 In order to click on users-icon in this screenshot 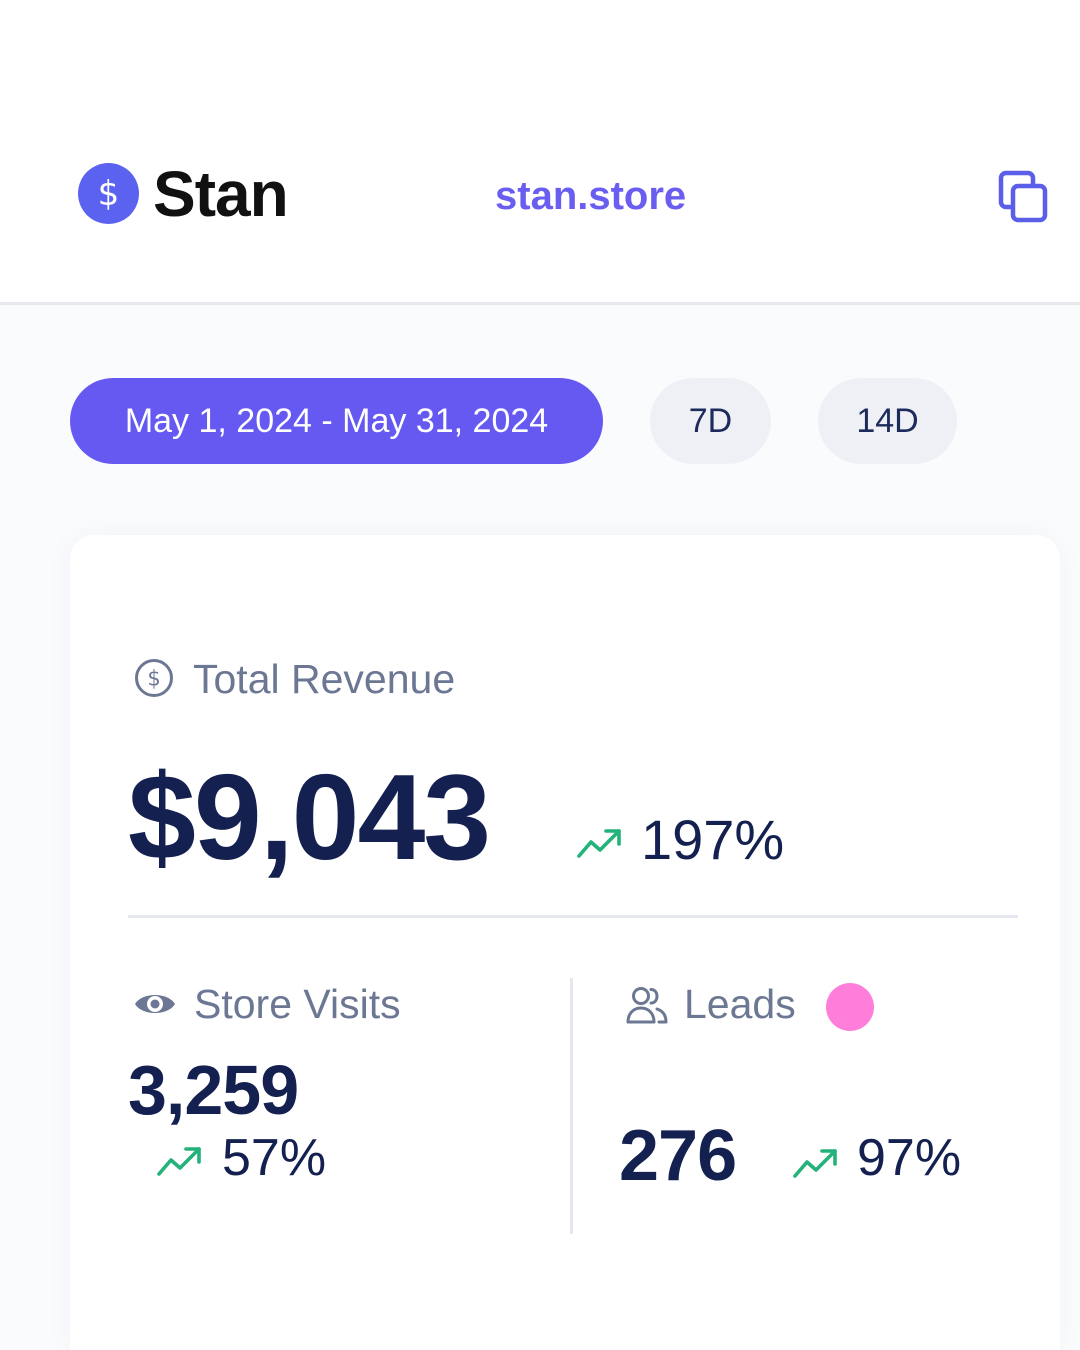, I will do `click(647, 1005)`.